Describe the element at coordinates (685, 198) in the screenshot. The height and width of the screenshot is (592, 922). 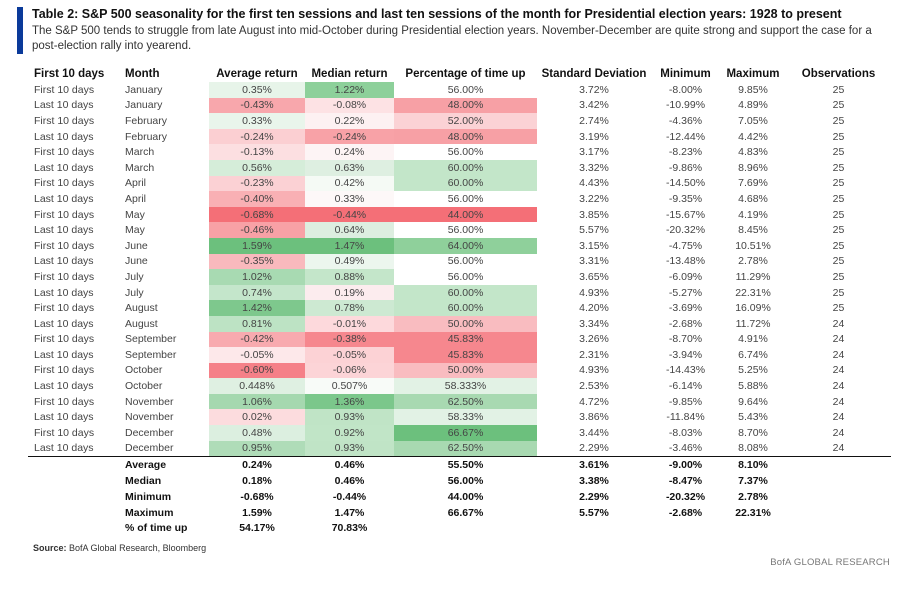
I see `minimum-cell: -9.35%` at that location.